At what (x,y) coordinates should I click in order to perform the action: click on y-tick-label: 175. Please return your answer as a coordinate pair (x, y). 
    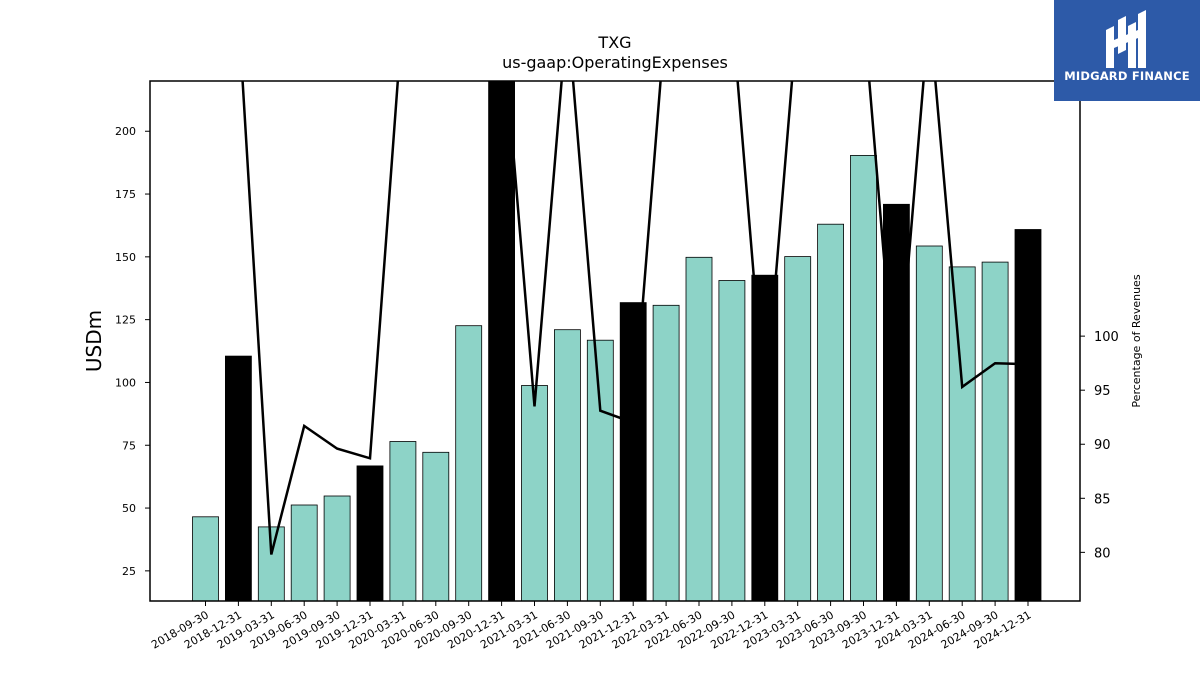
    Looking at the image, I should click on (125, 194).